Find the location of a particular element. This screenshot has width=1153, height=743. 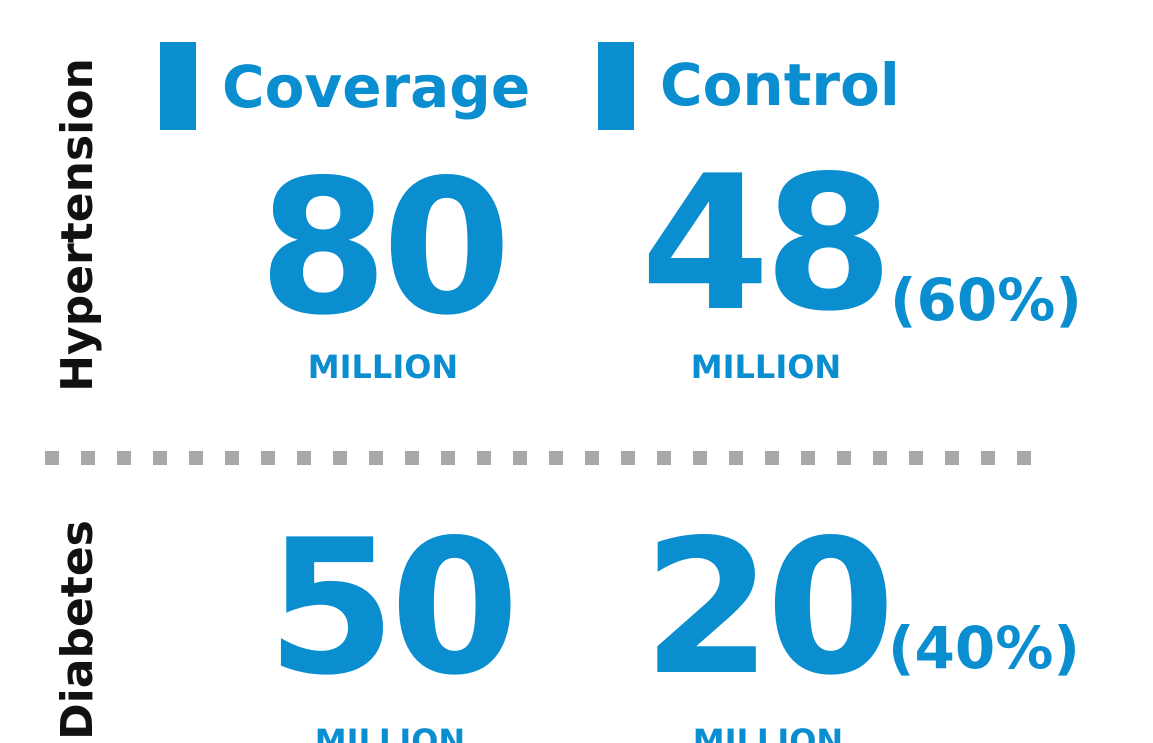

control-value: 20 is located at coordinates (766, 607).